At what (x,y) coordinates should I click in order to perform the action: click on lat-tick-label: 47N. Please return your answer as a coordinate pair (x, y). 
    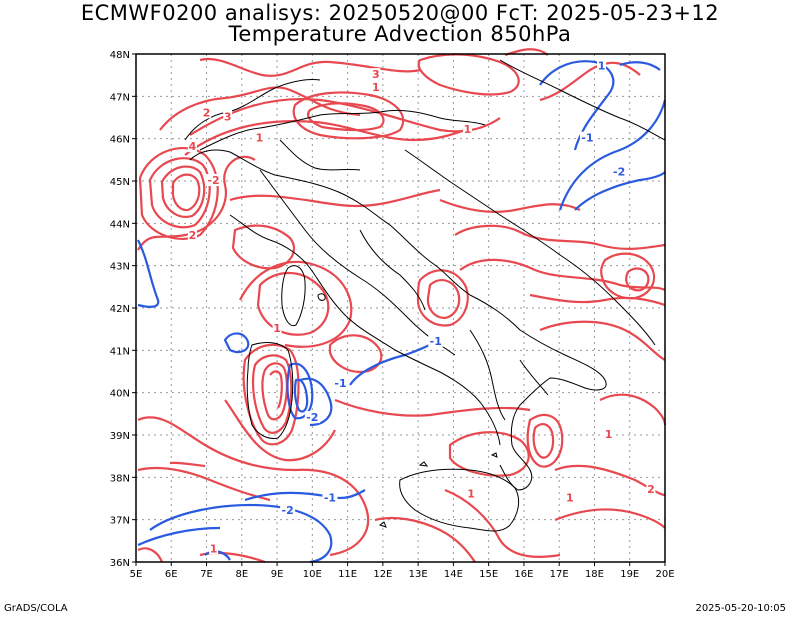
    Looking at the image, I should click on (120, 97).